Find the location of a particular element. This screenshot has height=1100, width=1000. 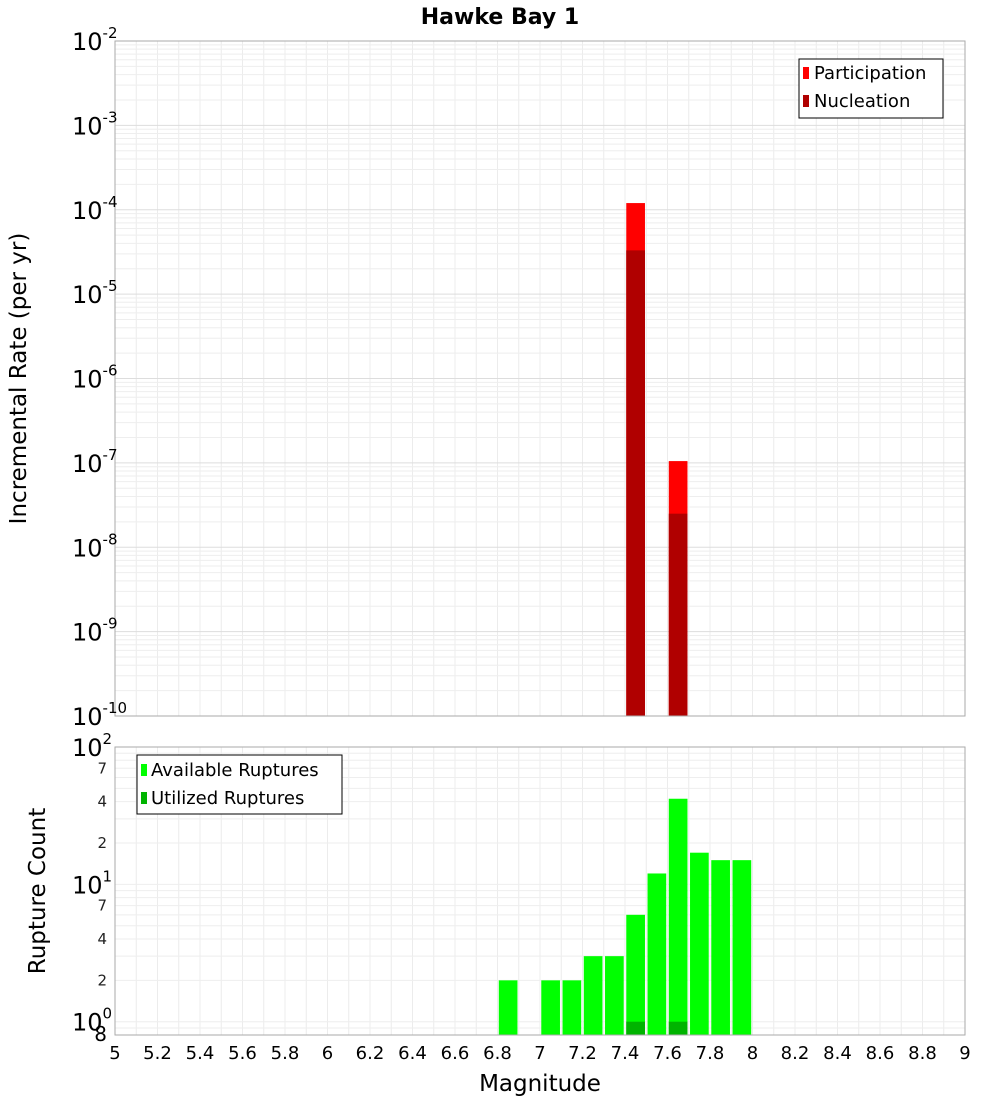

rate-y-axis-label: Incremental Rate (per yr) is located at coordinates (19, 379).